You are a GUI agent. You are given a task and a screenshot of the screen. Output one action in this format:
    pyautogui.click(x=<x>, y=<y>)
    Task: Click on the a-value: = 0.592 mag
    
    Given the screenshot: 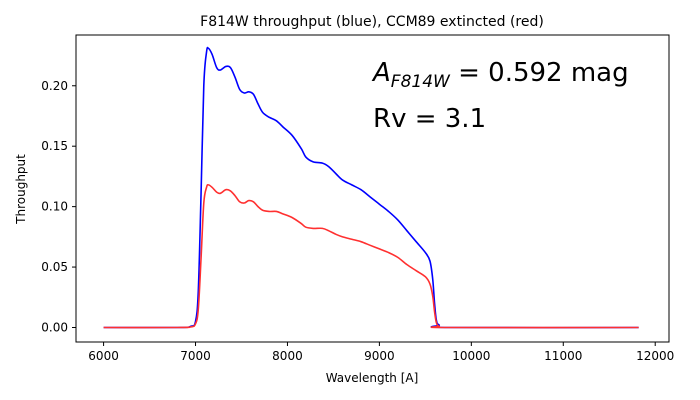 What is the action you would take?
    pyautogui.click(x=539, y=73)
    